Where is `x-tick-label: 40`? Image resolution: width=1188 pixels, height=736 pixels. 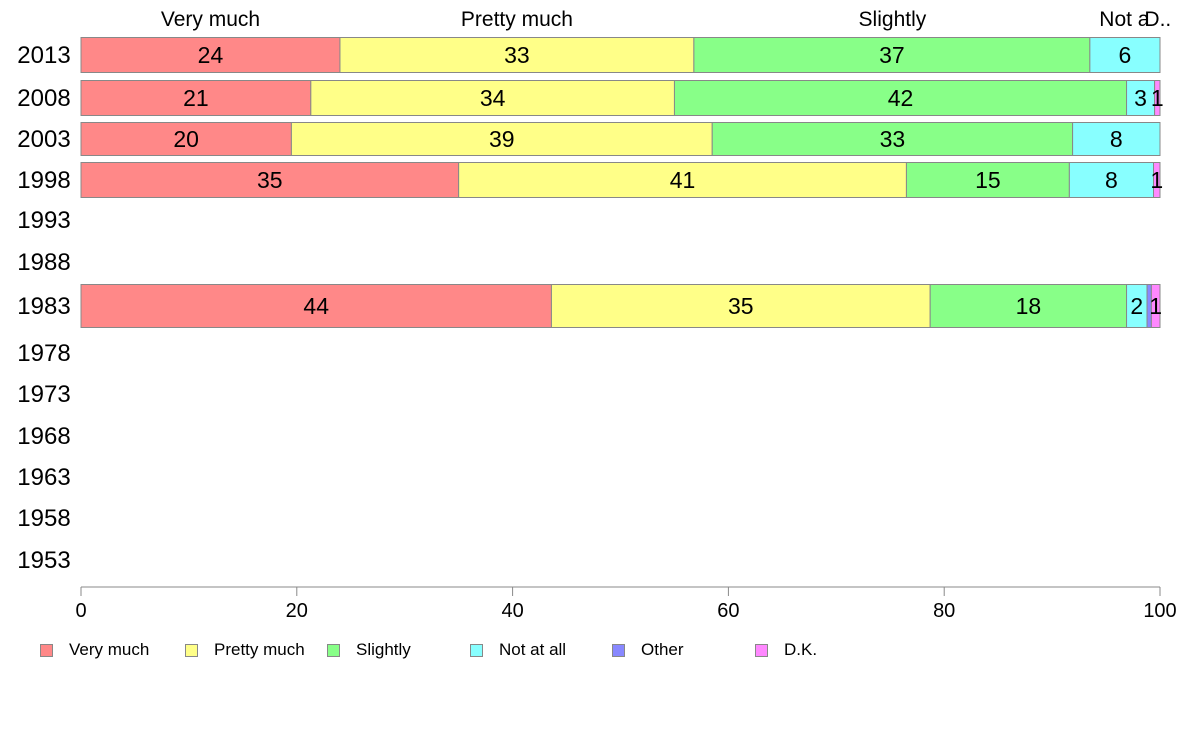
x-tick-label: 40 is located at coordinates (512, 611).